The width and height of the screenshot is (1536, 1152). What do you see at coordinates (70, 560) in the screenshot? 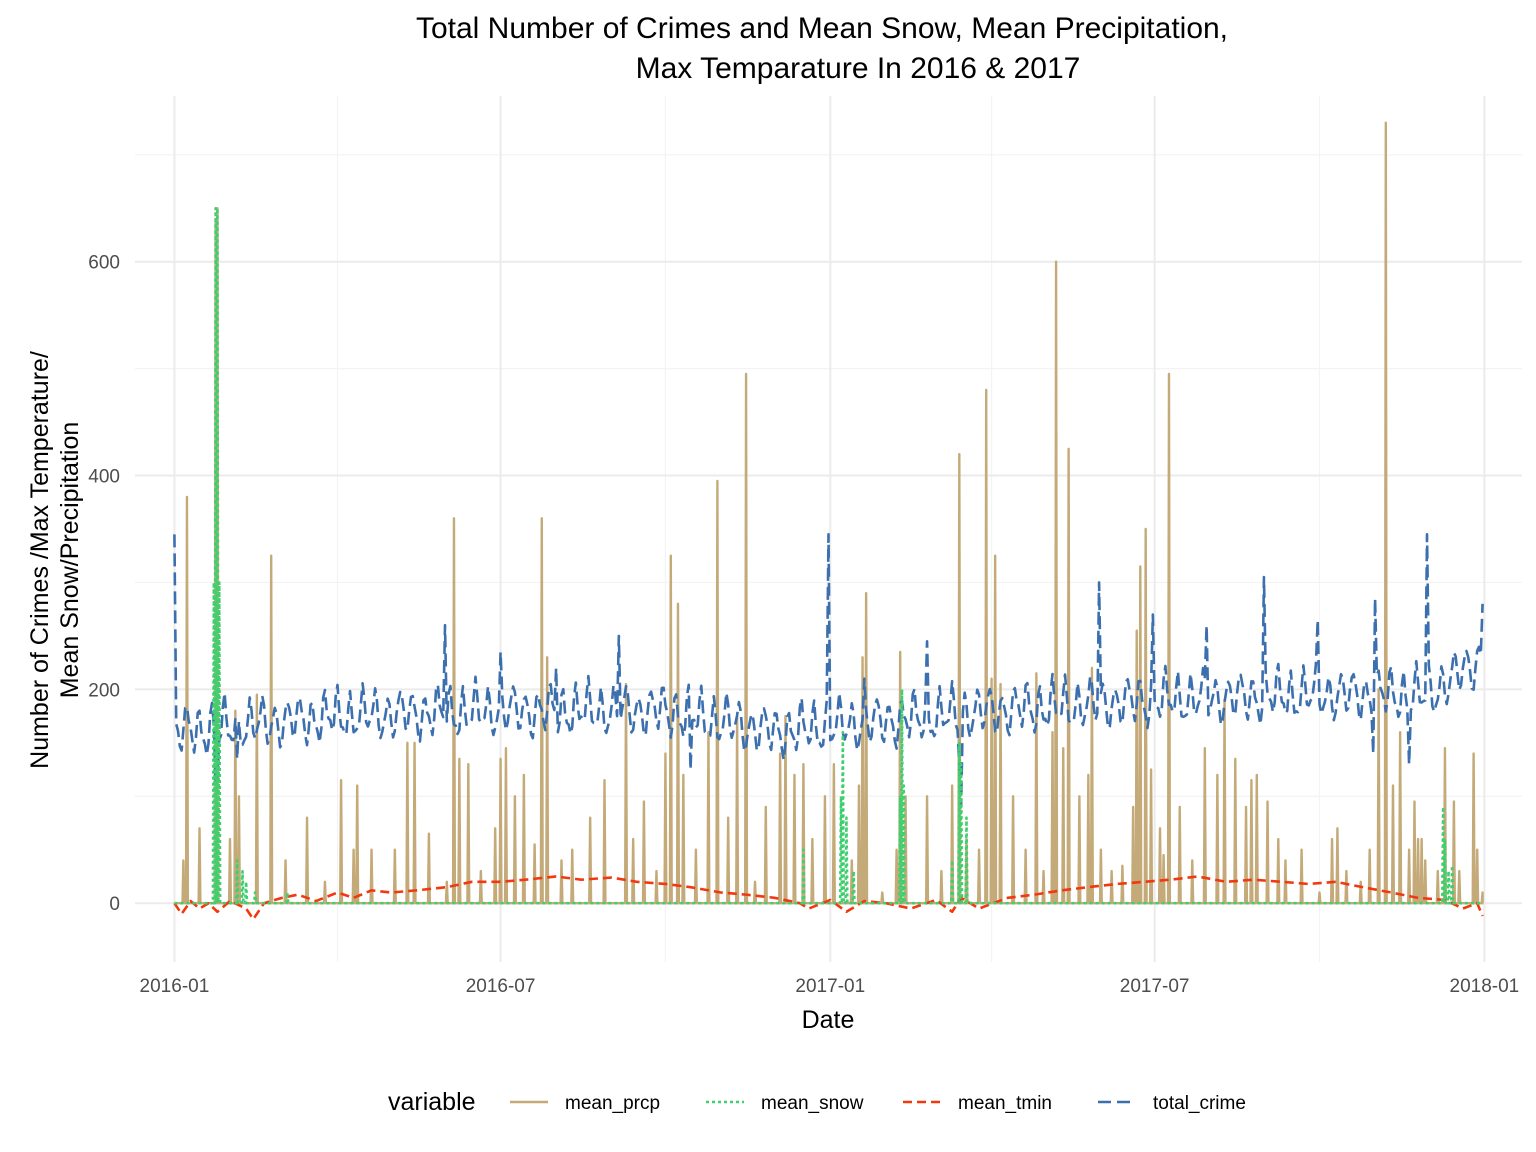
I see `y-axis-title-line-2: Mean Snow/Precipitation` at bounding box center [70, 560].